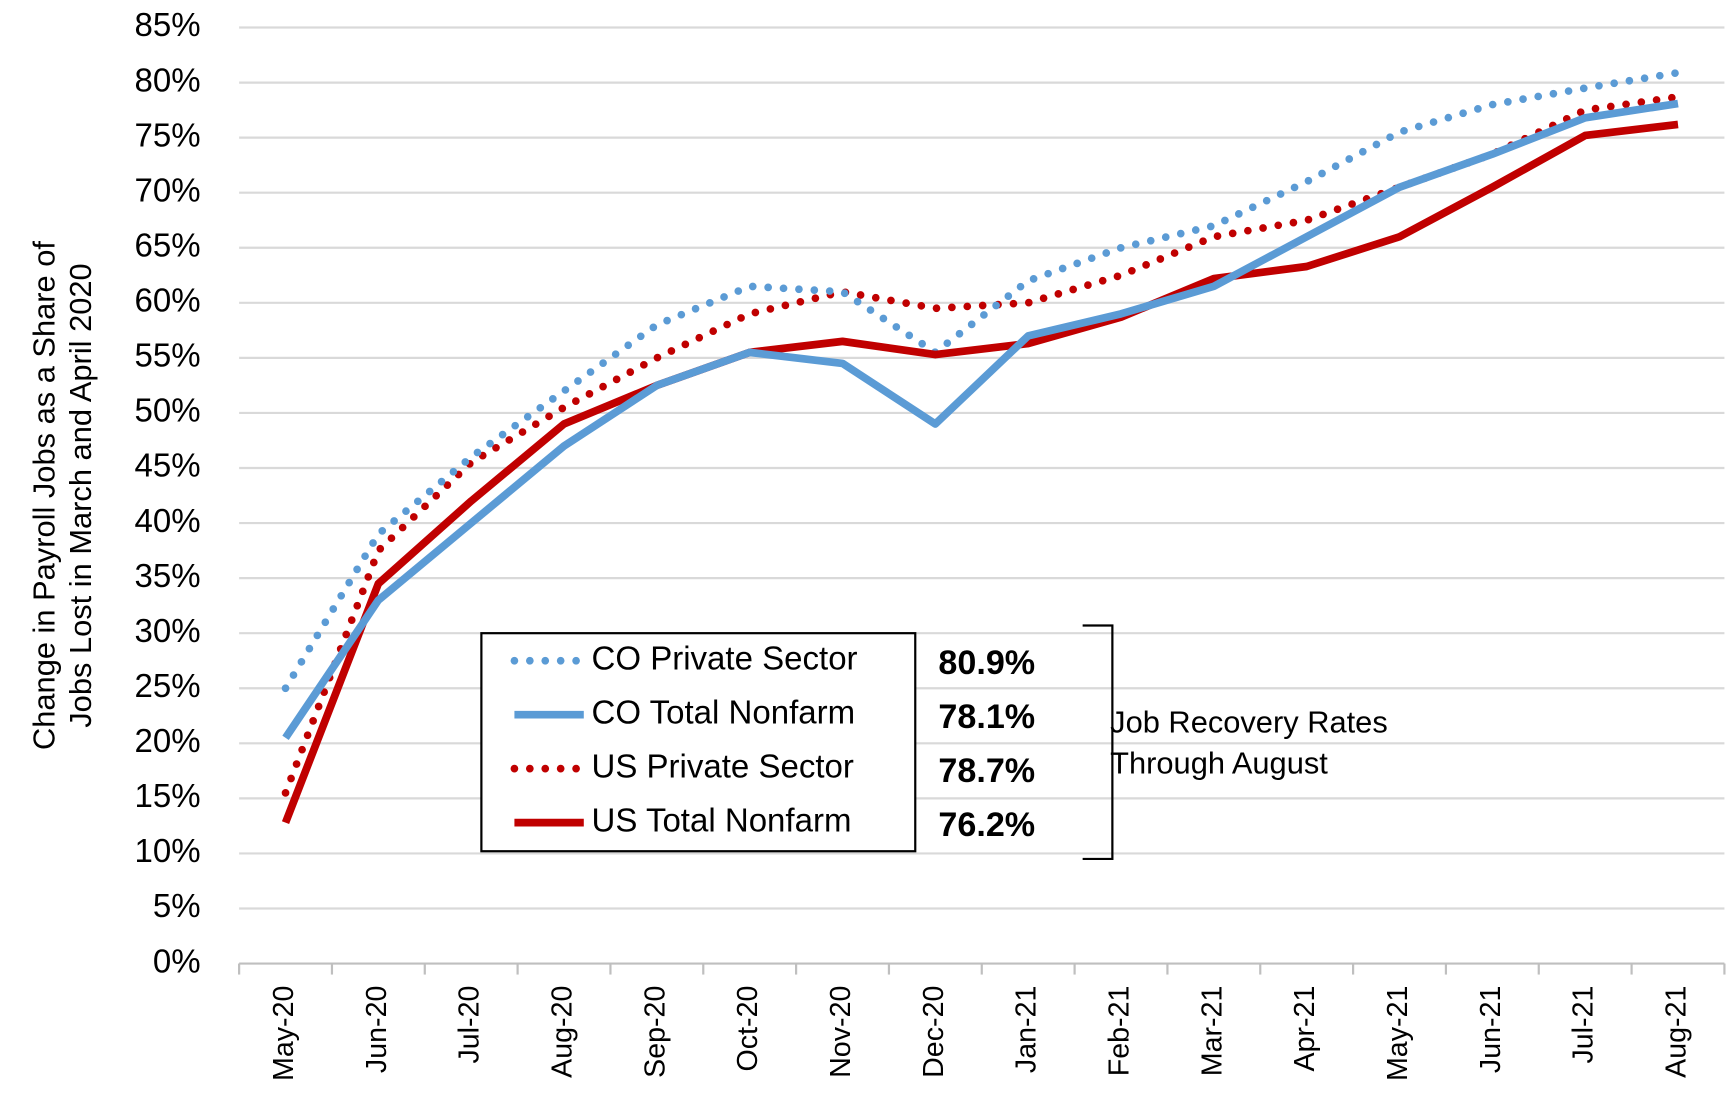  Describe the element at coordinates (986, 825) in the screenshot. I see `recovery-label: 76.2%` at that location.